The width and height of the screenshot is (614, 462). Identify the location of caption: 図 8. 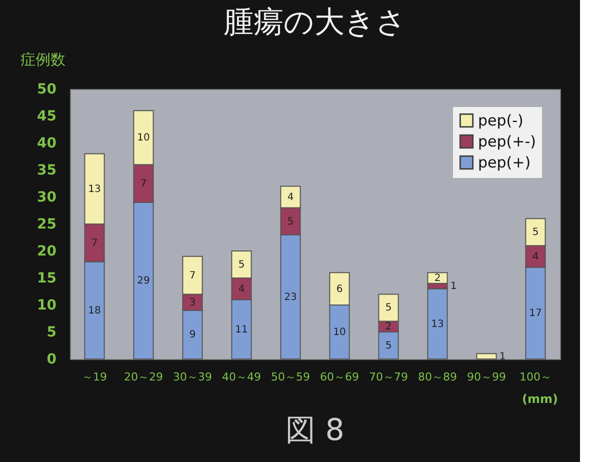
(315, 430).